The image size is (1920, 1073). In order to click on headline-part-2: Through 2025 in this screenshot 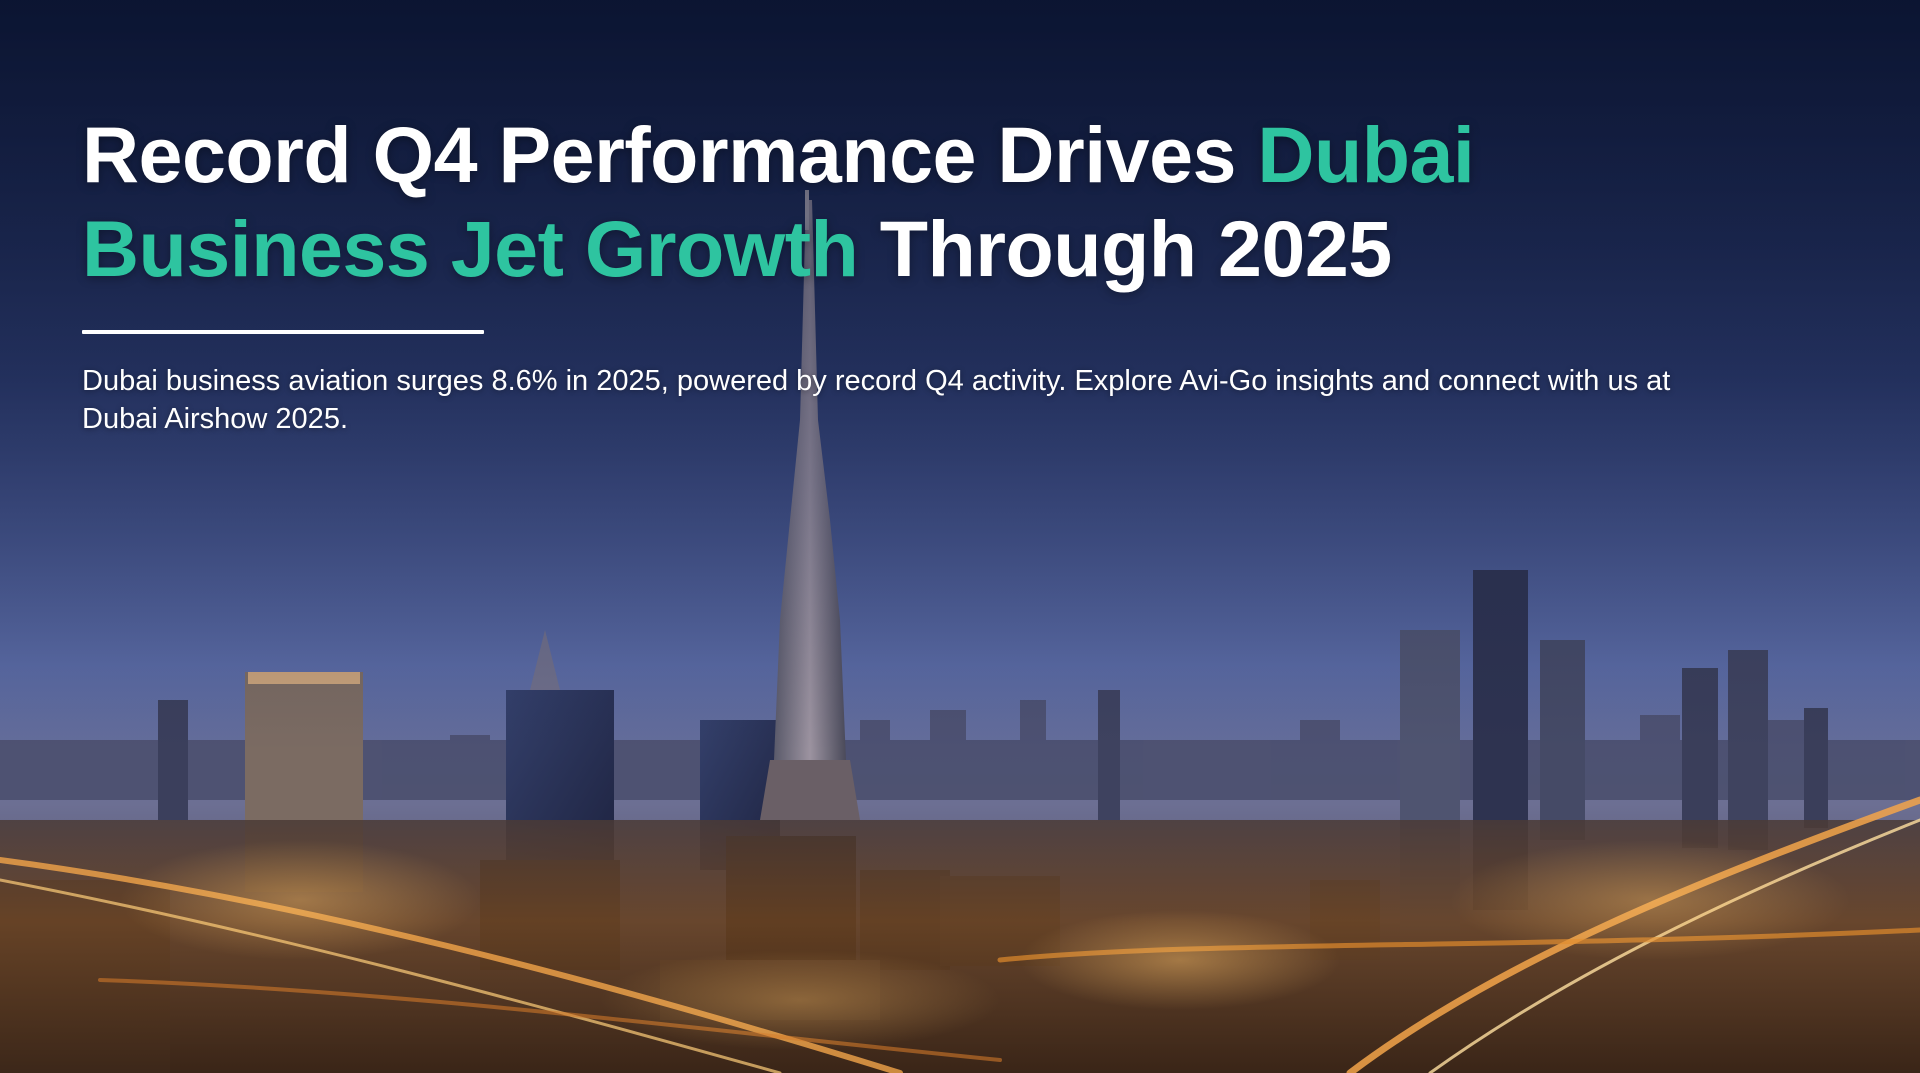, I will do `click(1125, 248)`.